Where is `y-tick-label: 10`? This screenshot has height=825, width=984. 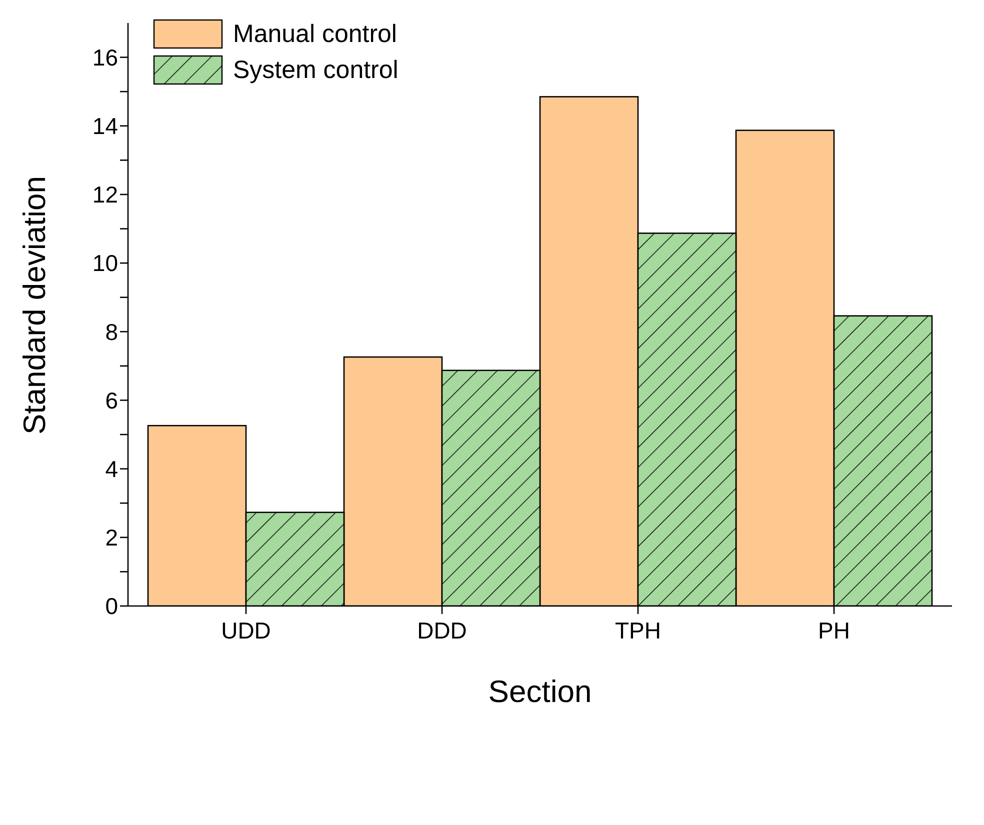
y-tick-label: 10 is located at coordinates (105, 263).